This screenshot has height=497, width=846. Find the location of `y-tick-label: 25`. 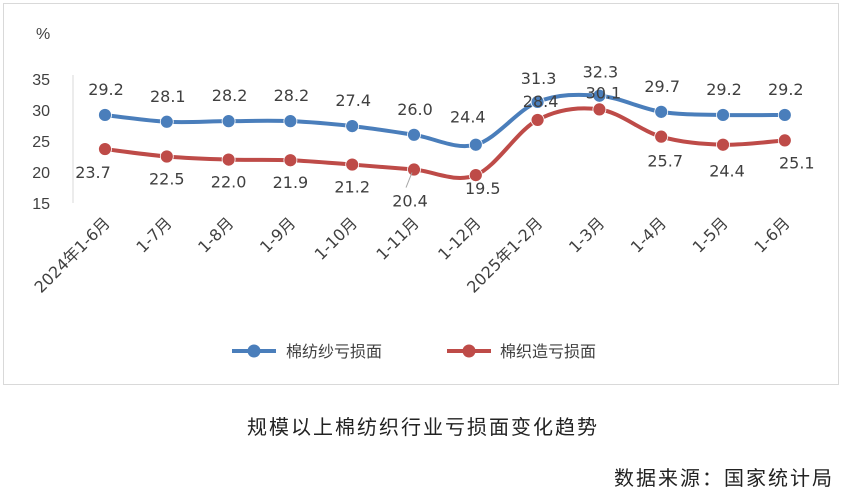

y-tick-label: 25 is located at coordinates (41, 142).